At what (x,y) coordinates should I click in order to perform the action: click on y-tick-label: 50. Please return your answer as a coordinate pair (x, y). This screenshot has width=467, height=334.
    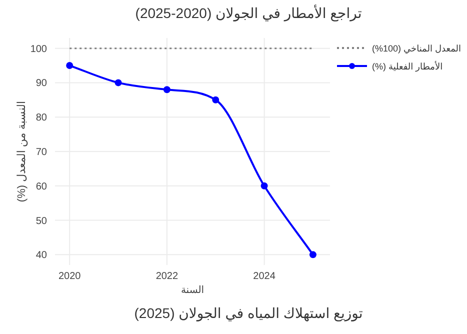
    Looking at the image, I should click on (42, 221).